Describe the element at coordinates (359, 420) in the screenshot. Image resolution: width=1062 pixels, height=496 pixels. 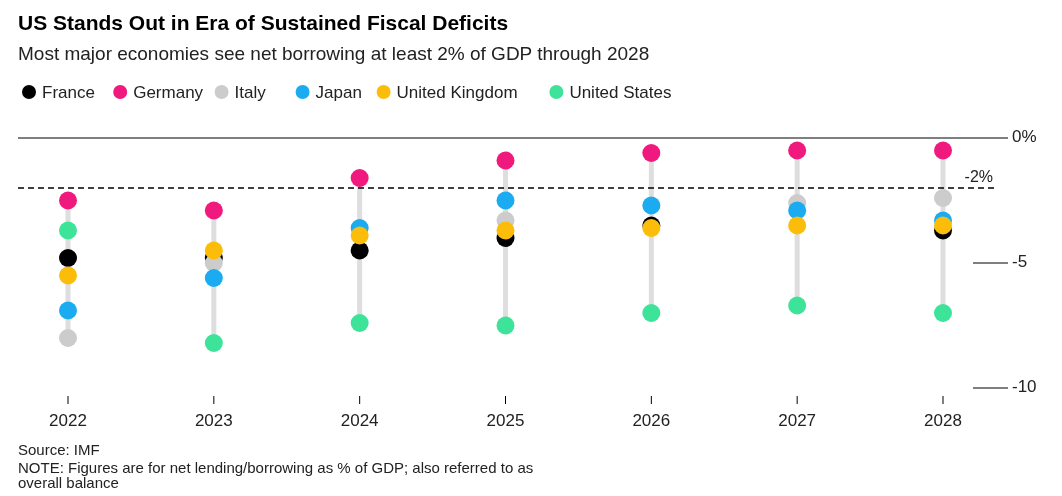
I see `x-tick-label: 2024` at that location.